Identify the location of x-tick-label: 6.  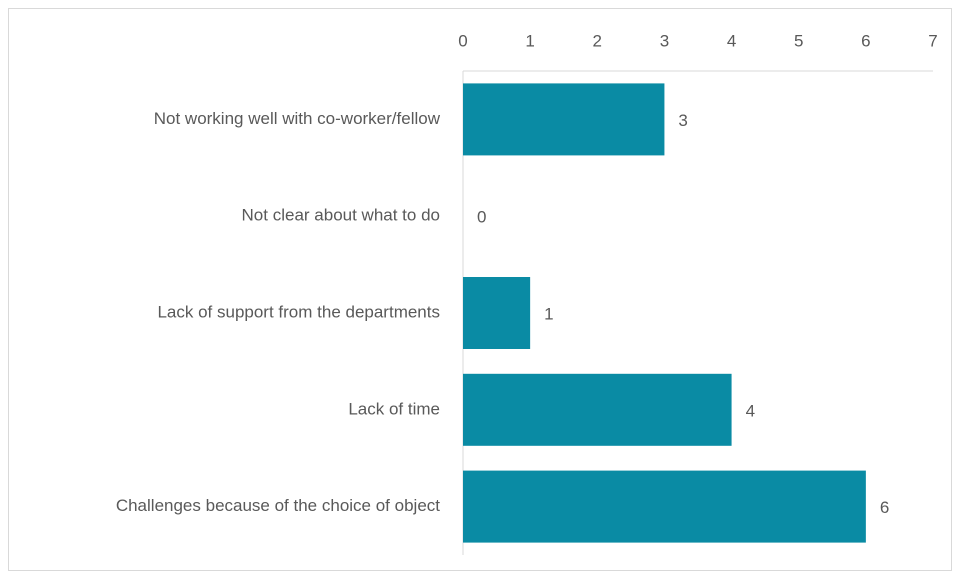
(865, 40).